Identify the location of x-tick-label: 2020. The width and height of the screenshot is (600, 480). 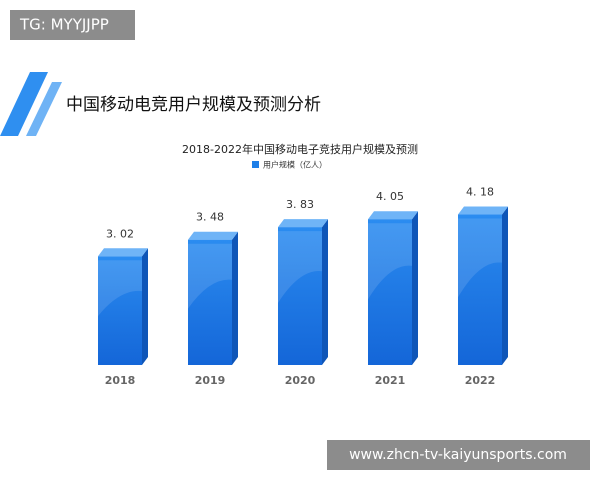
(300, 380).